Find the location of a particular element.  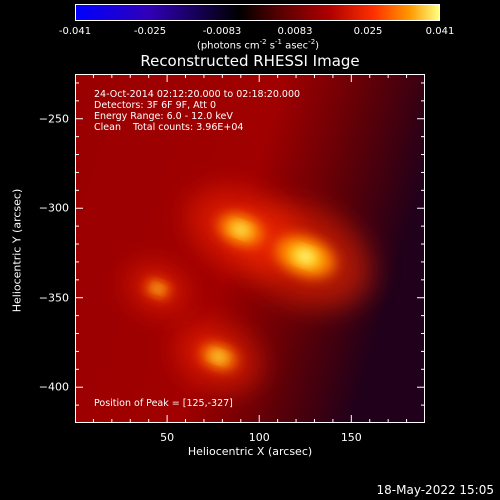

annotation-detectors: Detectors: 3F 6F 9F, Att 0 is located at coordinates (155, 105).